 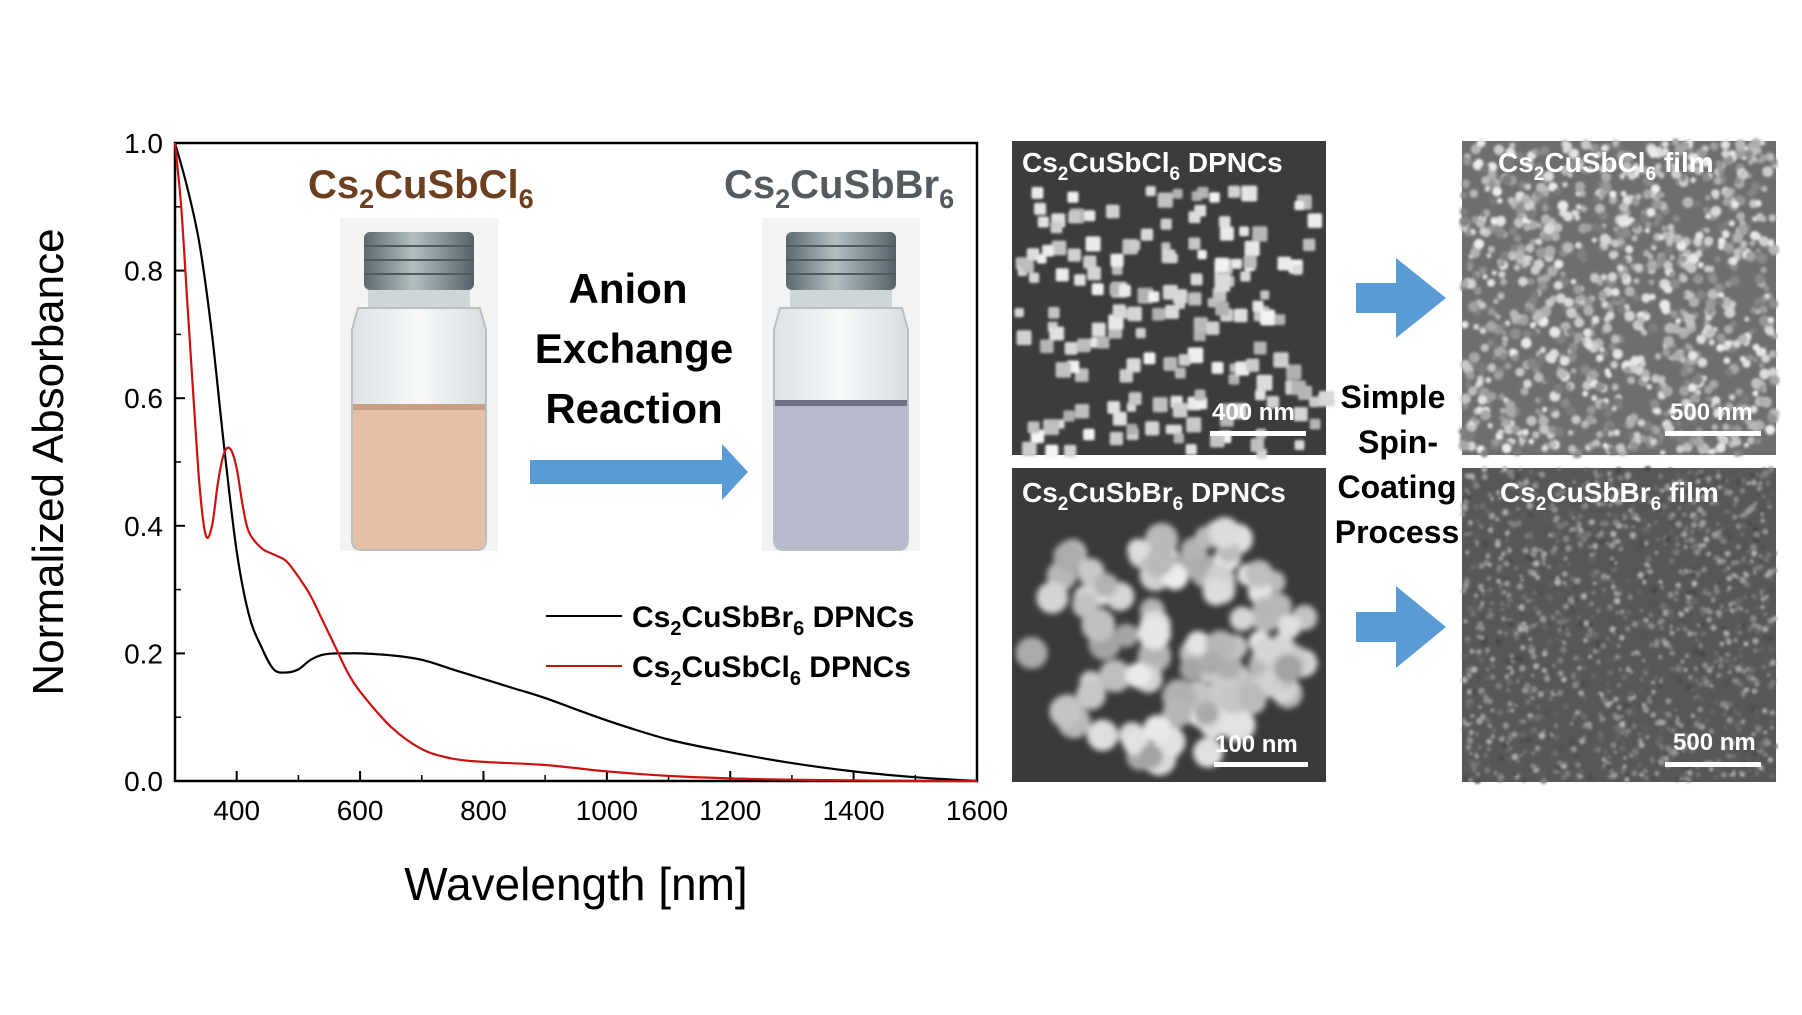 What do you see at coordinates (143, 781) in the screenshot?
I see `y-tick-label: 0.0` at bounding box center [143, 781].